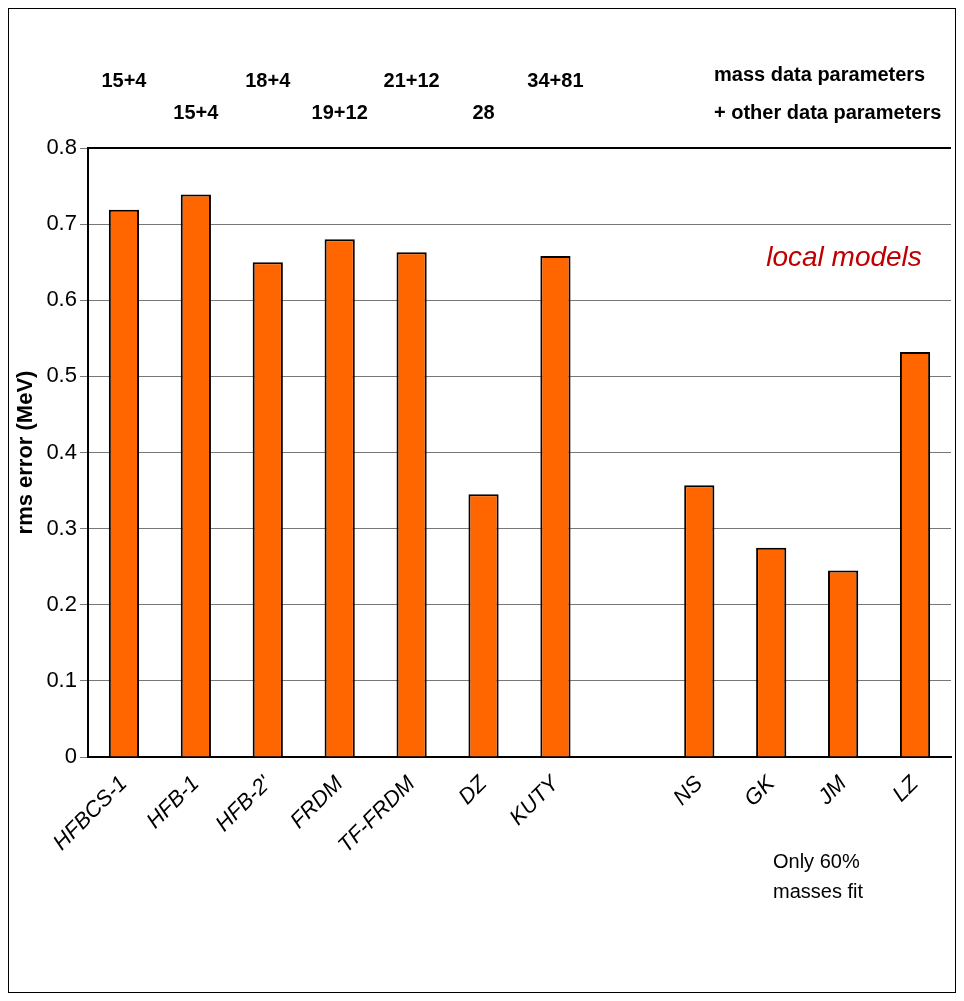  I want to click on x-tick-label: LZ, so click(905, 788).